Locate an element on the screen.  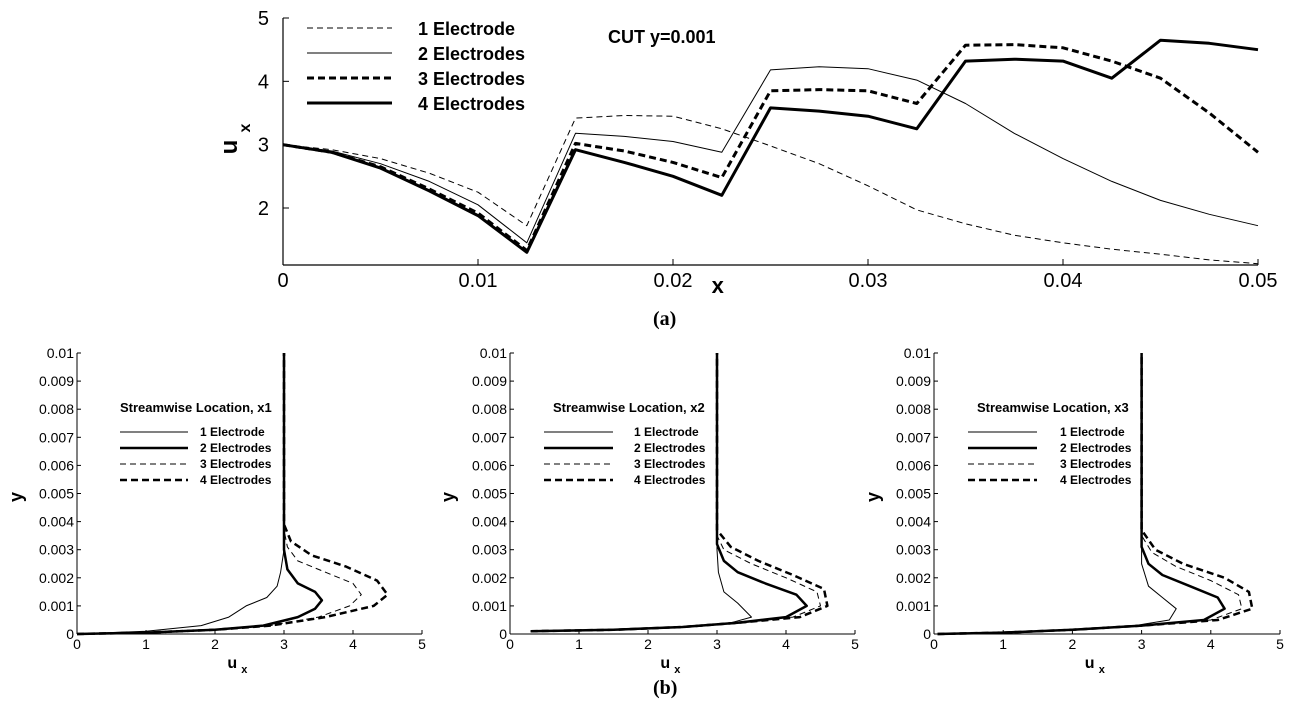
legend-label-a-1: 1 Electrode is located at coordinates (466, 29).